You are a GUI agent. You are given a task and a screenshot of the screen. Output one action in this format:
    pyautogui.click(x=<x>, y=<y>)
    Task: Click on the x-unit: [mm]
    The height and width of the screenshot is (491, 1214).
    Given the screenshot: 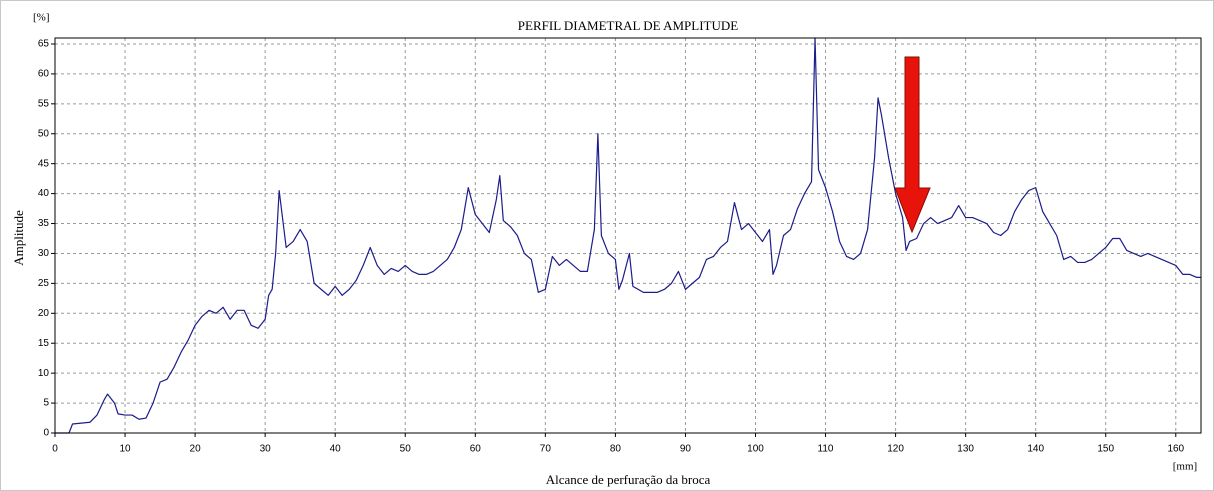 What is the action you would take?
    pyautogui.click(x=1185, y=467)
    